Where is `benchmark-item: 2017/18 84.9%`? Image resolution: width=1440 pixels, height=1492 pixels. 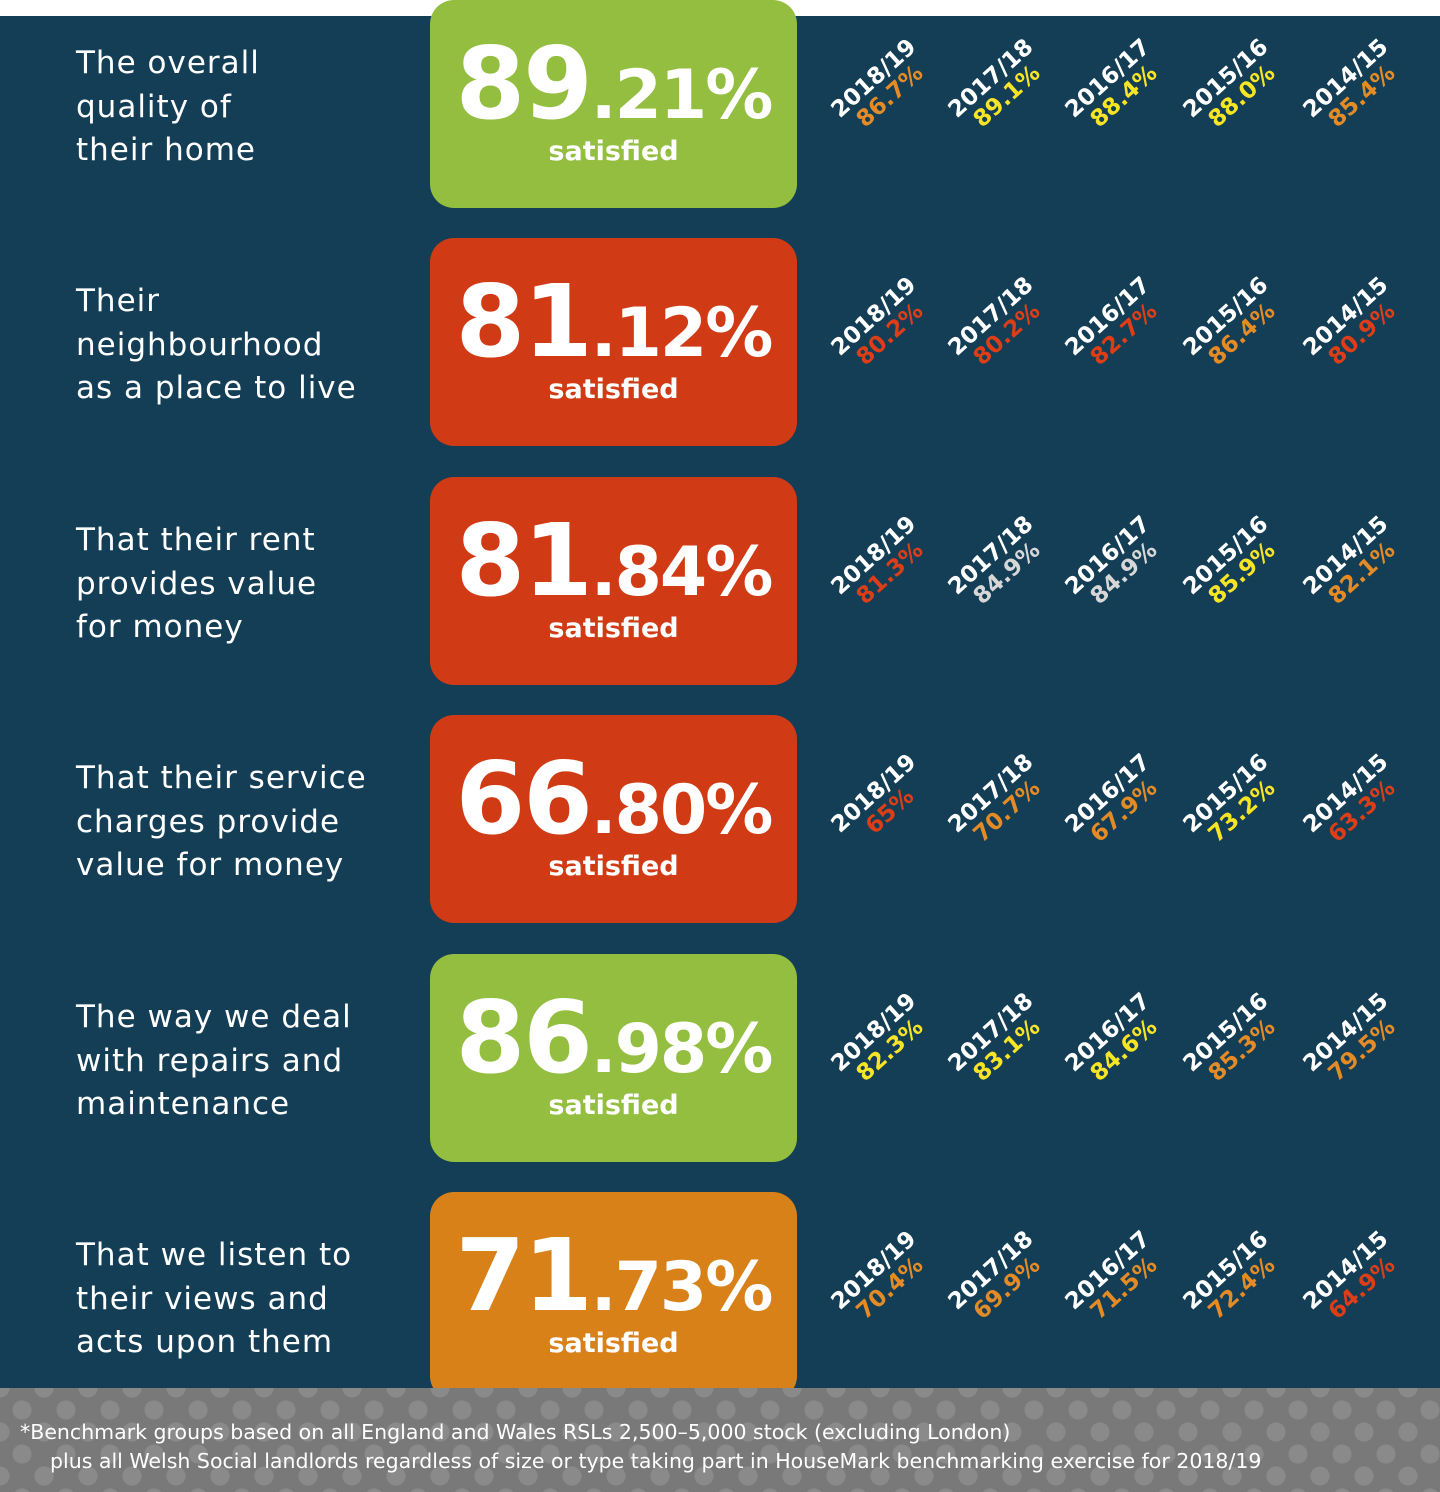
benchmark-item: 2017/18 84.9% is located at coordinates (1003, 569).